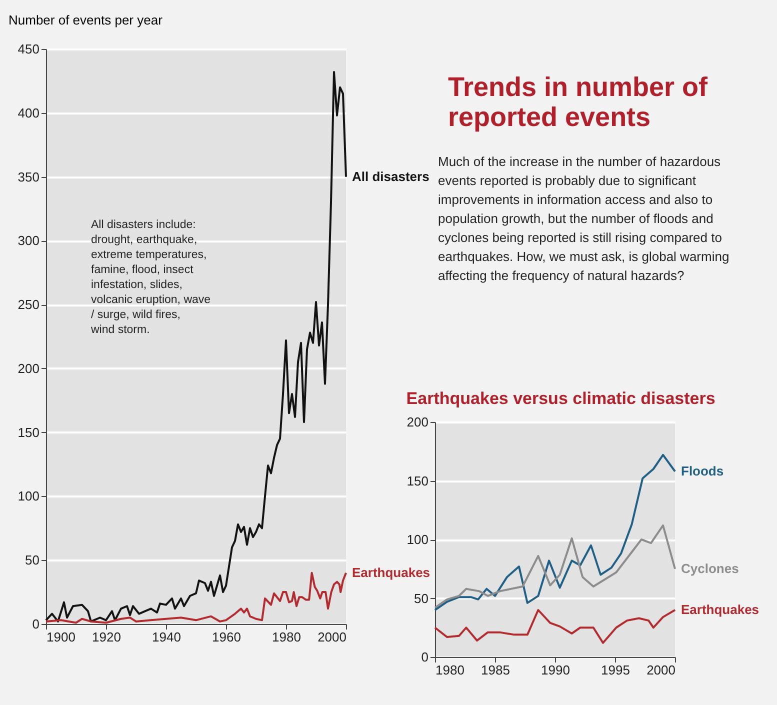  What do you see at coordinates (150, 277) in the screenshot?
I see `annotation: All disasters include: drought, earthquake, extreme temperatures, famine, flood, insect infestation, slides, volcanic eruption, wave / surge, wild fires, wind storm.` at bounding box center [150, 277].